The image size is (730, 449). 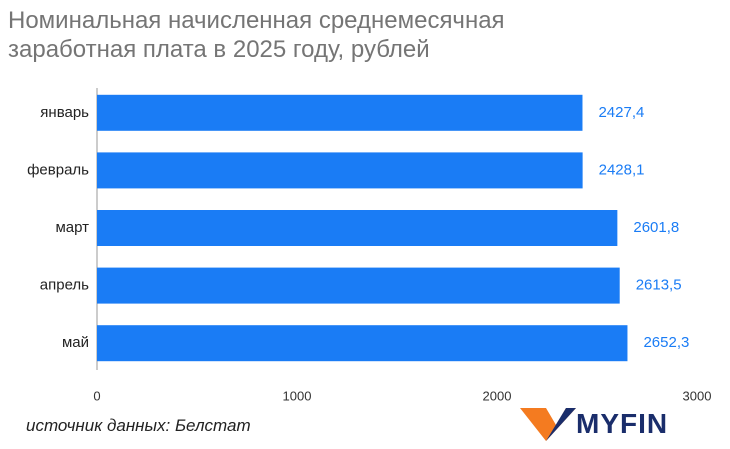 What do you see at coordinates (656, 227) in the screenshot?
I see `value-label: 2601,8` at bounding box center [656, 227].